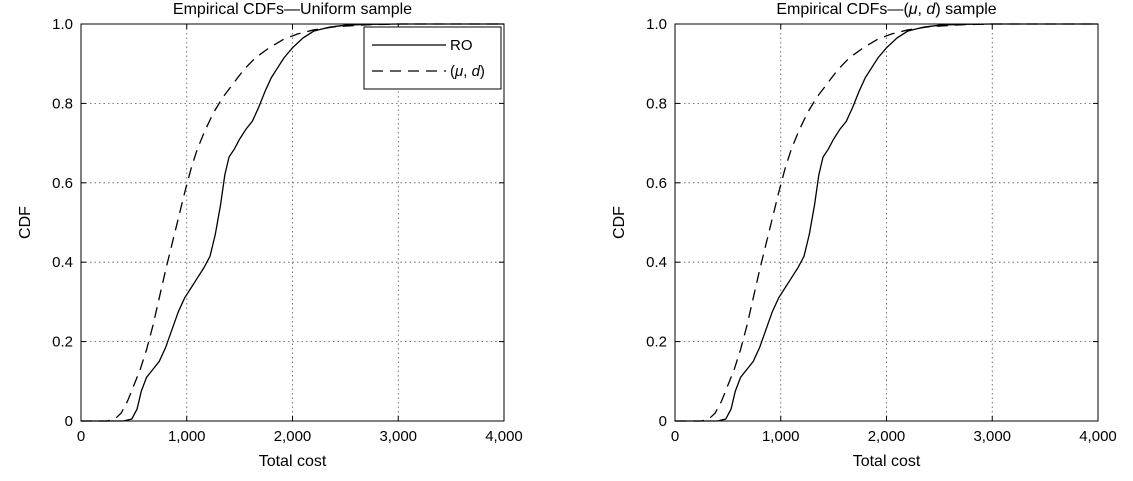 The image size is (1133, 481). What do you see at coordinates (81, 436) in the screenshot?
I see `left-x-tick-label: 0` at bounding box center [81, 436].